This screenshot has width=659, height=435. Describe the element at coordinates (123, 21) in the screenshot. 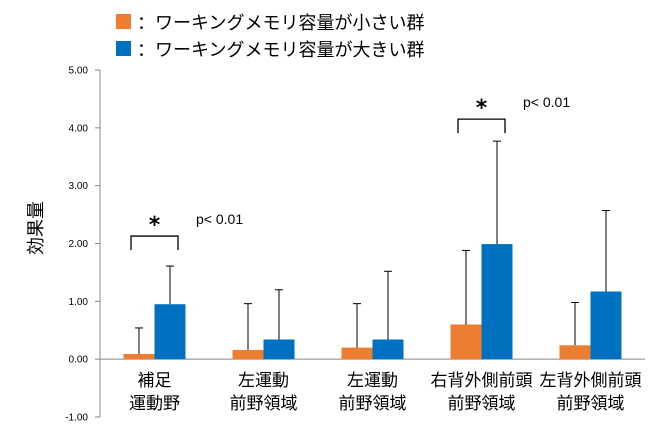

I see `legend-swatch-small` at that location.